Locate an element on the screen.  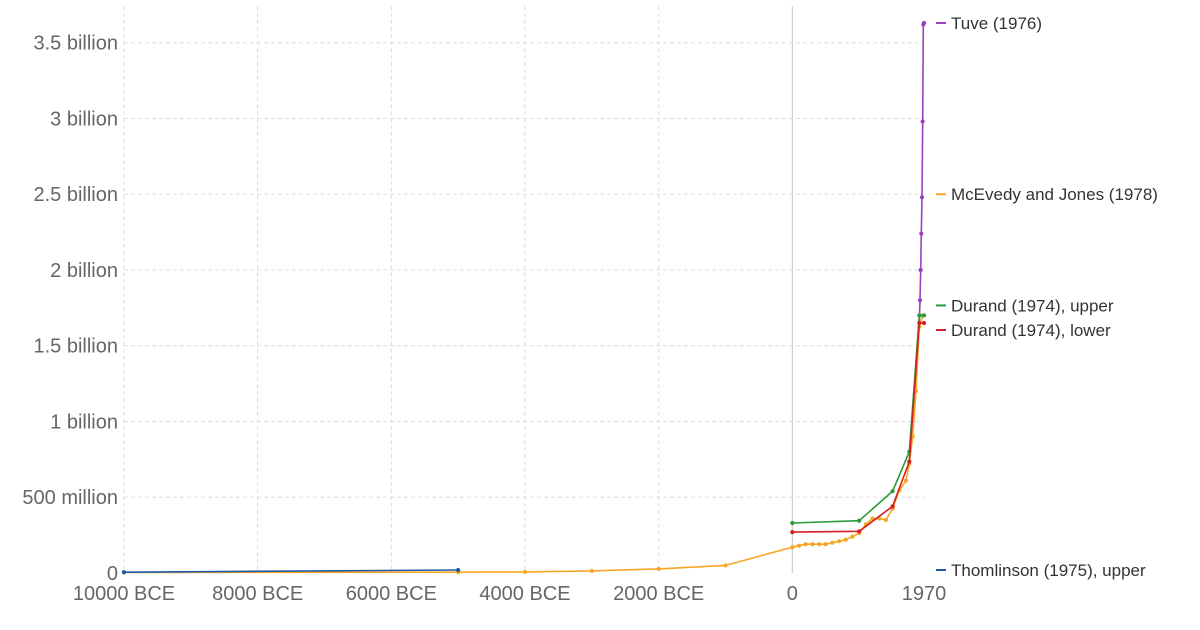
legend-label-tuve-1976: Tuve (1976) is located at coordinates (996, 23).